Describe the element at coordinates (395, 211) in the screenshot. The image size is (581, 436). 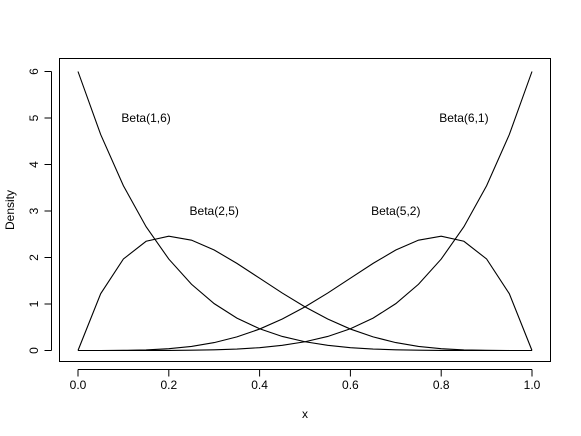
I see `annotation-label: Beta(5,2)` at that location.